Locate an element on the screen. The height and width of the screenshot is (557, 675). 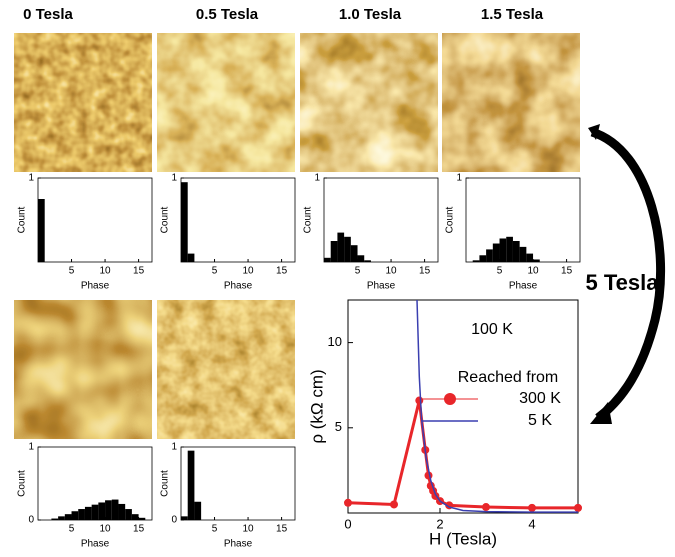
y-tick-label: 5 is located at coordinates (338, 426).